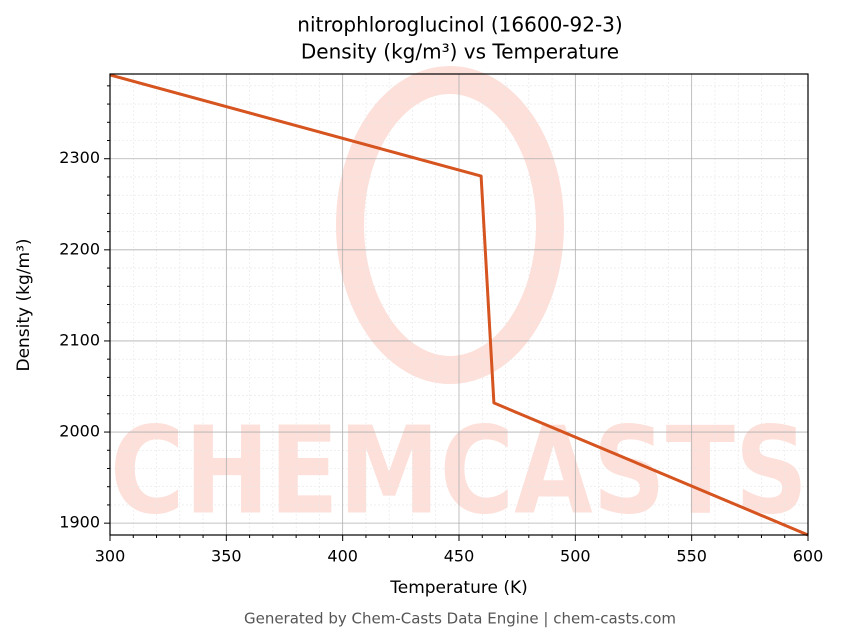  What do you see at coordinates (460, 52) in the screenshot?
I see `chart-subtitle: Density (kg/m³) vs Temperature` at bounding box center [460, 52].